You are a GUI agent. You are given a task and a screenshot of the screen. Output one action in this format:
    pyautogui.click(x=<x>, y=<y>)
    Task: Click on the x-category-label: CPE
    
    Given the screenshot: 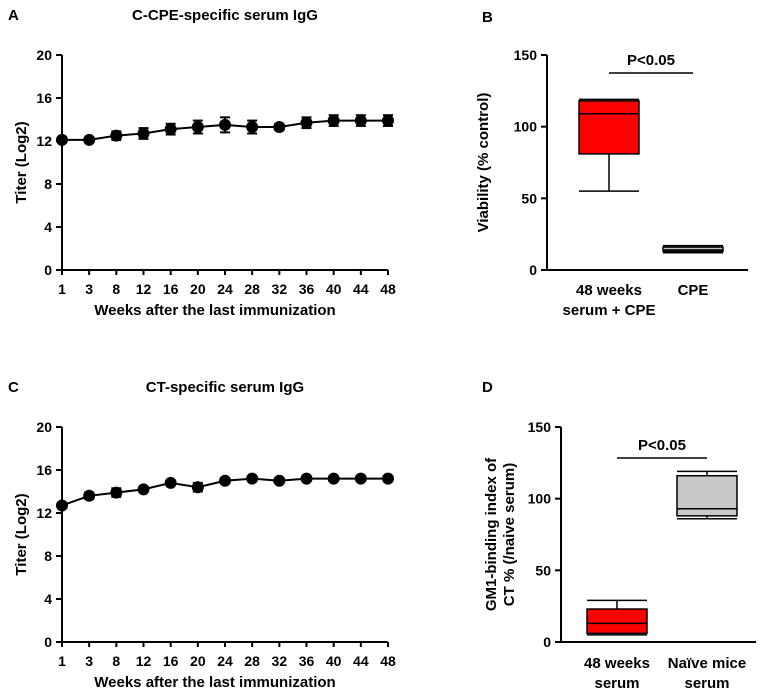 What is the action you would take?
    pyautogui.click(x=693, y=290)
    